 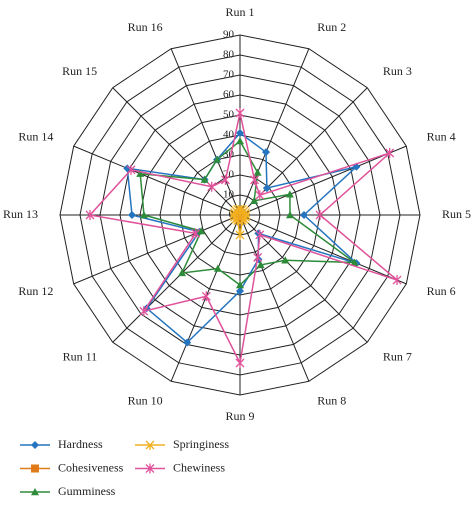 I want to click on legend-label: Springiness, so click(x=201, y=444).